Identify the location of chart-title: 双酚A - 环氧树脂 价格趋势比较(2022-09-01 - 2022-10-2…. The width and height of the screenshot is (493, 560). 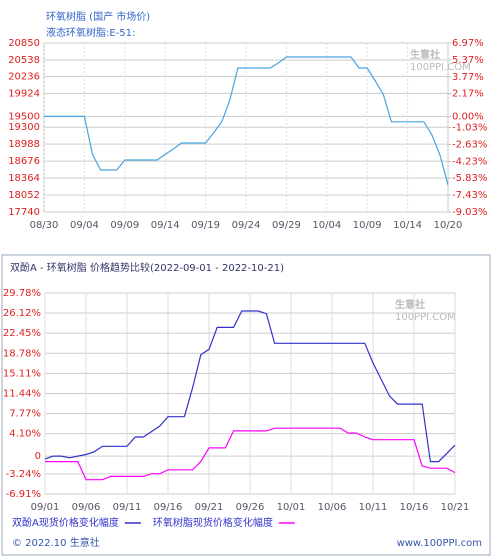
(147, 267).